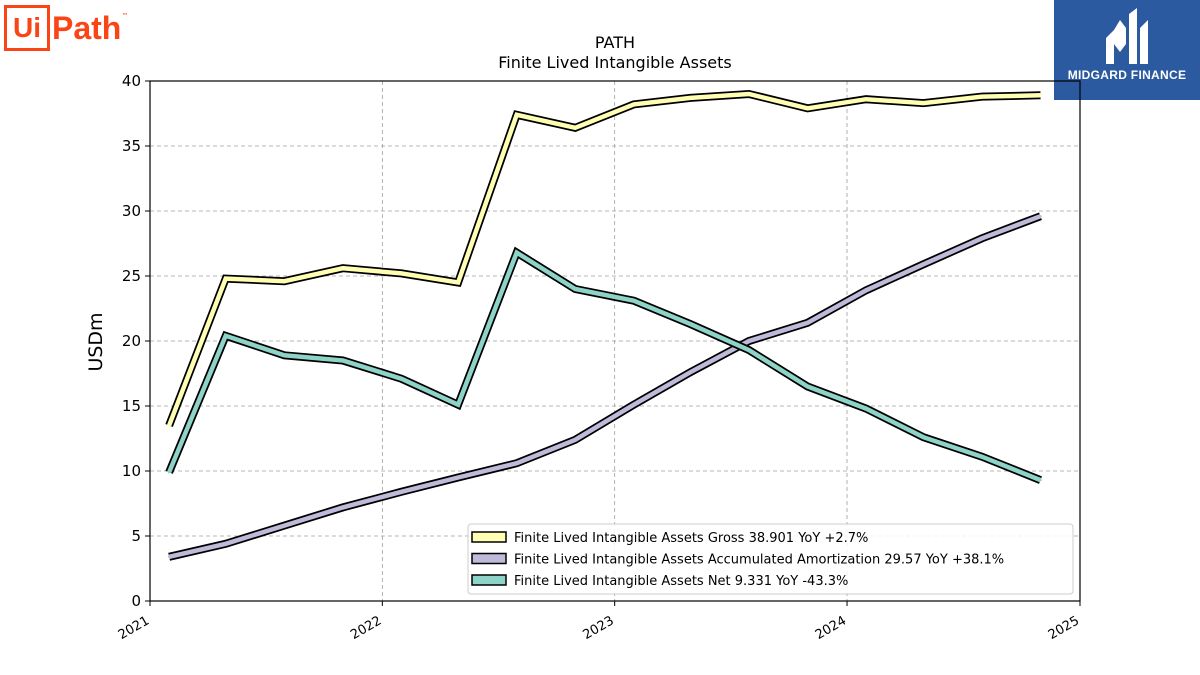  What do you see at coordinates (614, 62) in the screenshot?
I see `chart-subtitle: Finite Lived Intangible Assets` at bounding box center [614, 62].